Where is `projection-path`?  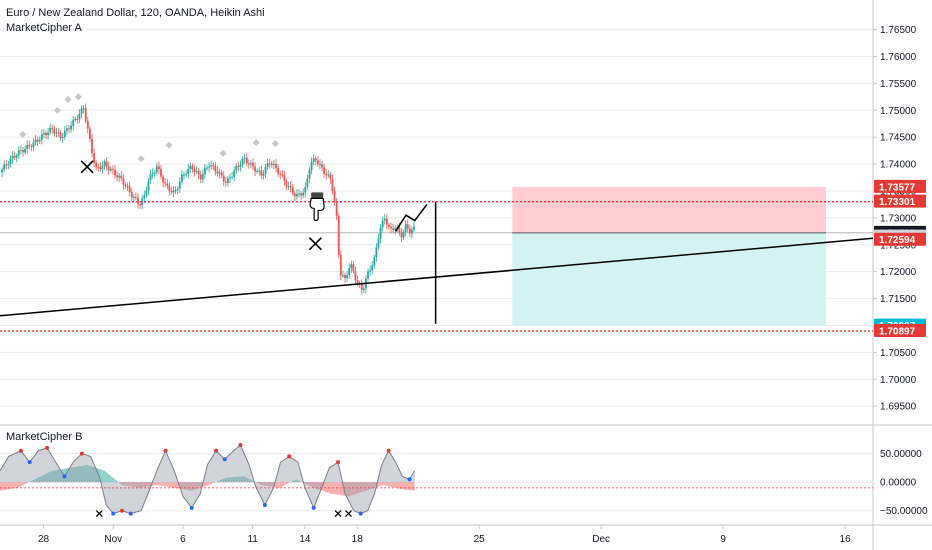
projection-path is located at coordinates (411, 217).